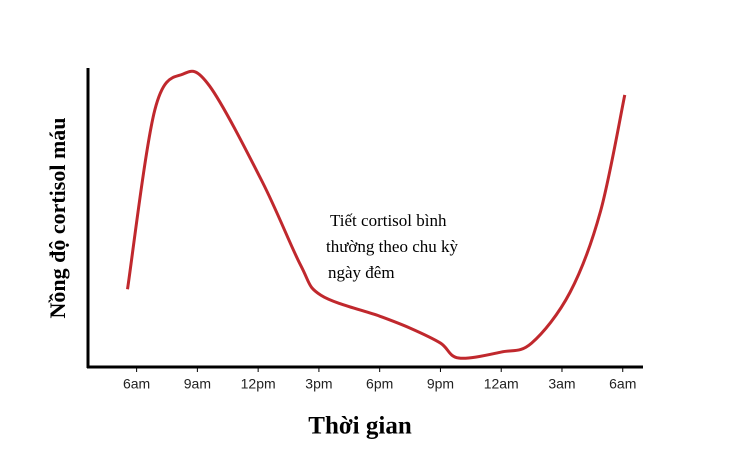 The image size is (730, 474). I want to click on x-tick-label: 12am, so click(501, 384).